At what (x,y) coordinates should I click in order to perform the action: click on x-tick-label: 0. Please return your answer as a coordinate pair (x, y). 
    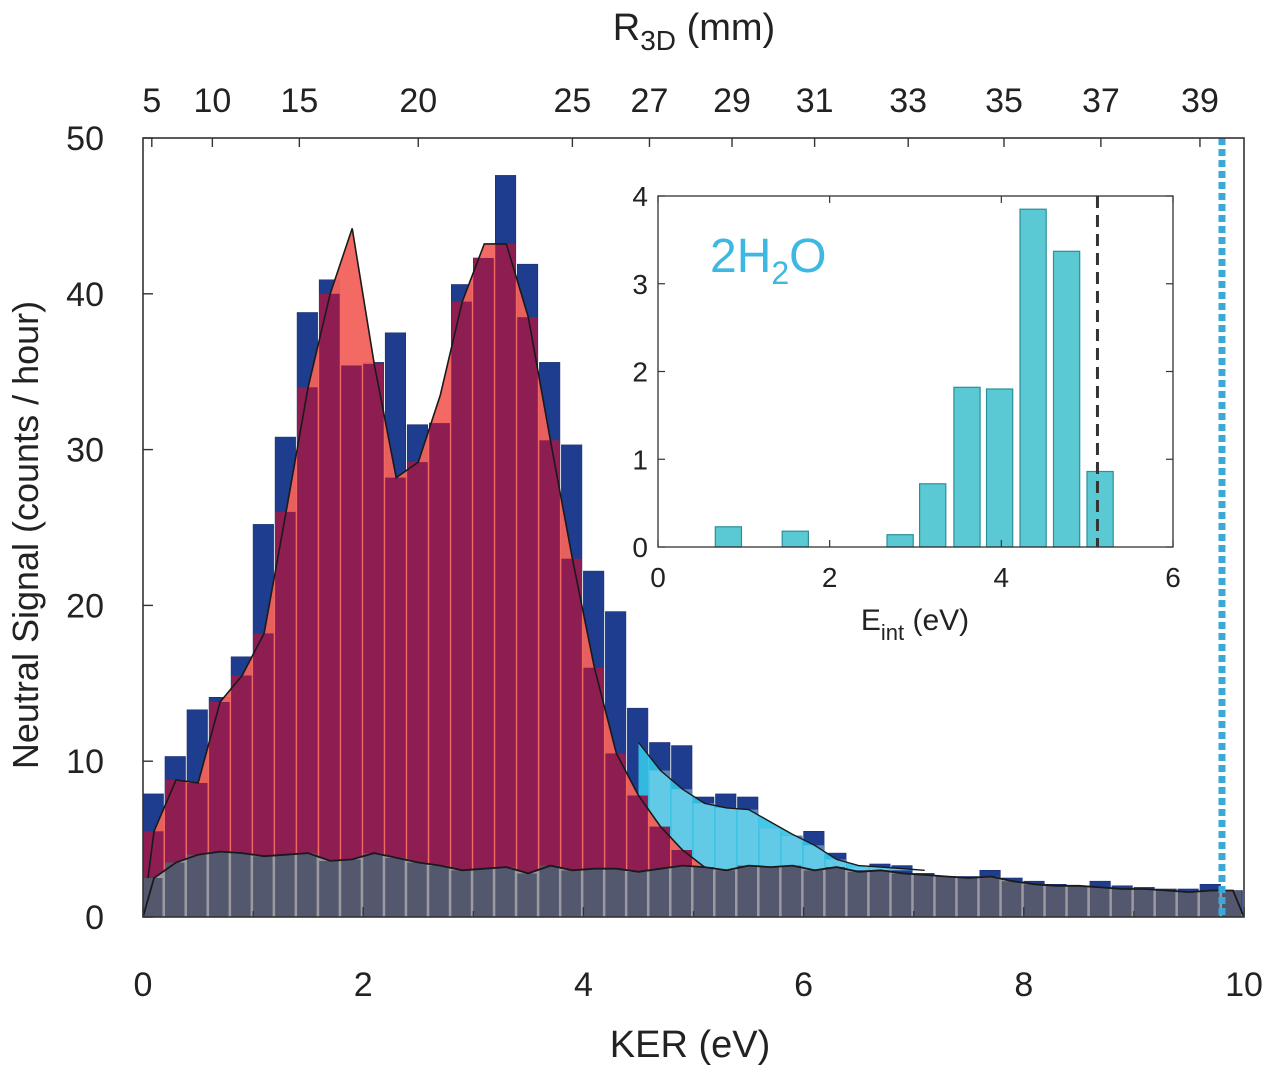
    Looking at the image, I should click on (143, 985).